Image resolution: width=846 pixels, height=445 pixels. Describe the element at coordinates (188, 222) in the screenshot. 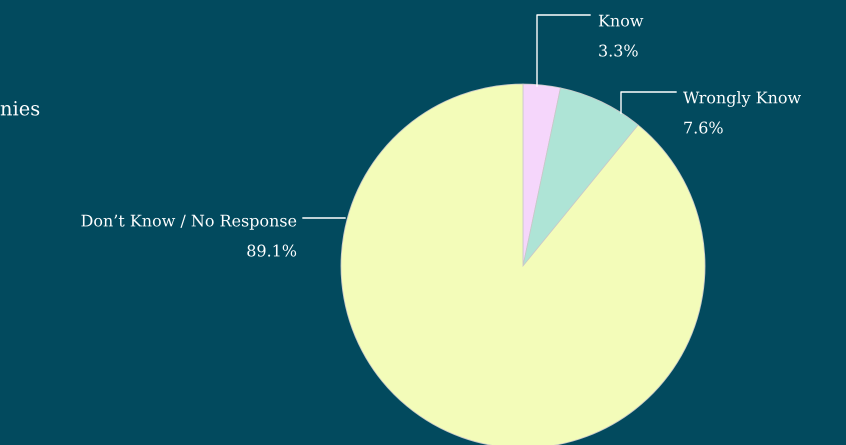

I see `slice-label: Don’t Know / No Response` at that location.